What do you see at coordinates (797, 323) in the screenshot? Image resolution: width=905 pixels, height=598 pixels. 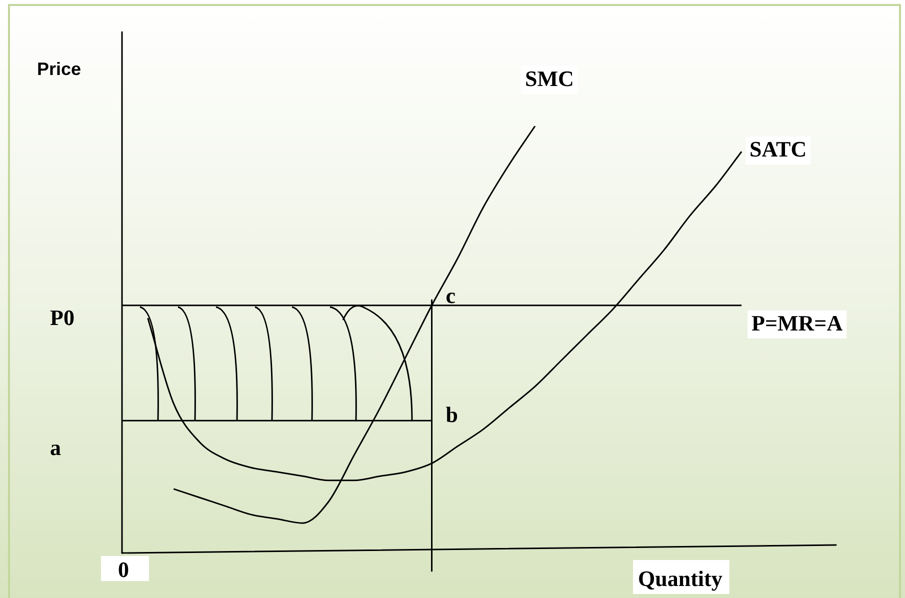 I see `series-label: P=MR=A` at bounding box center [797, 323].